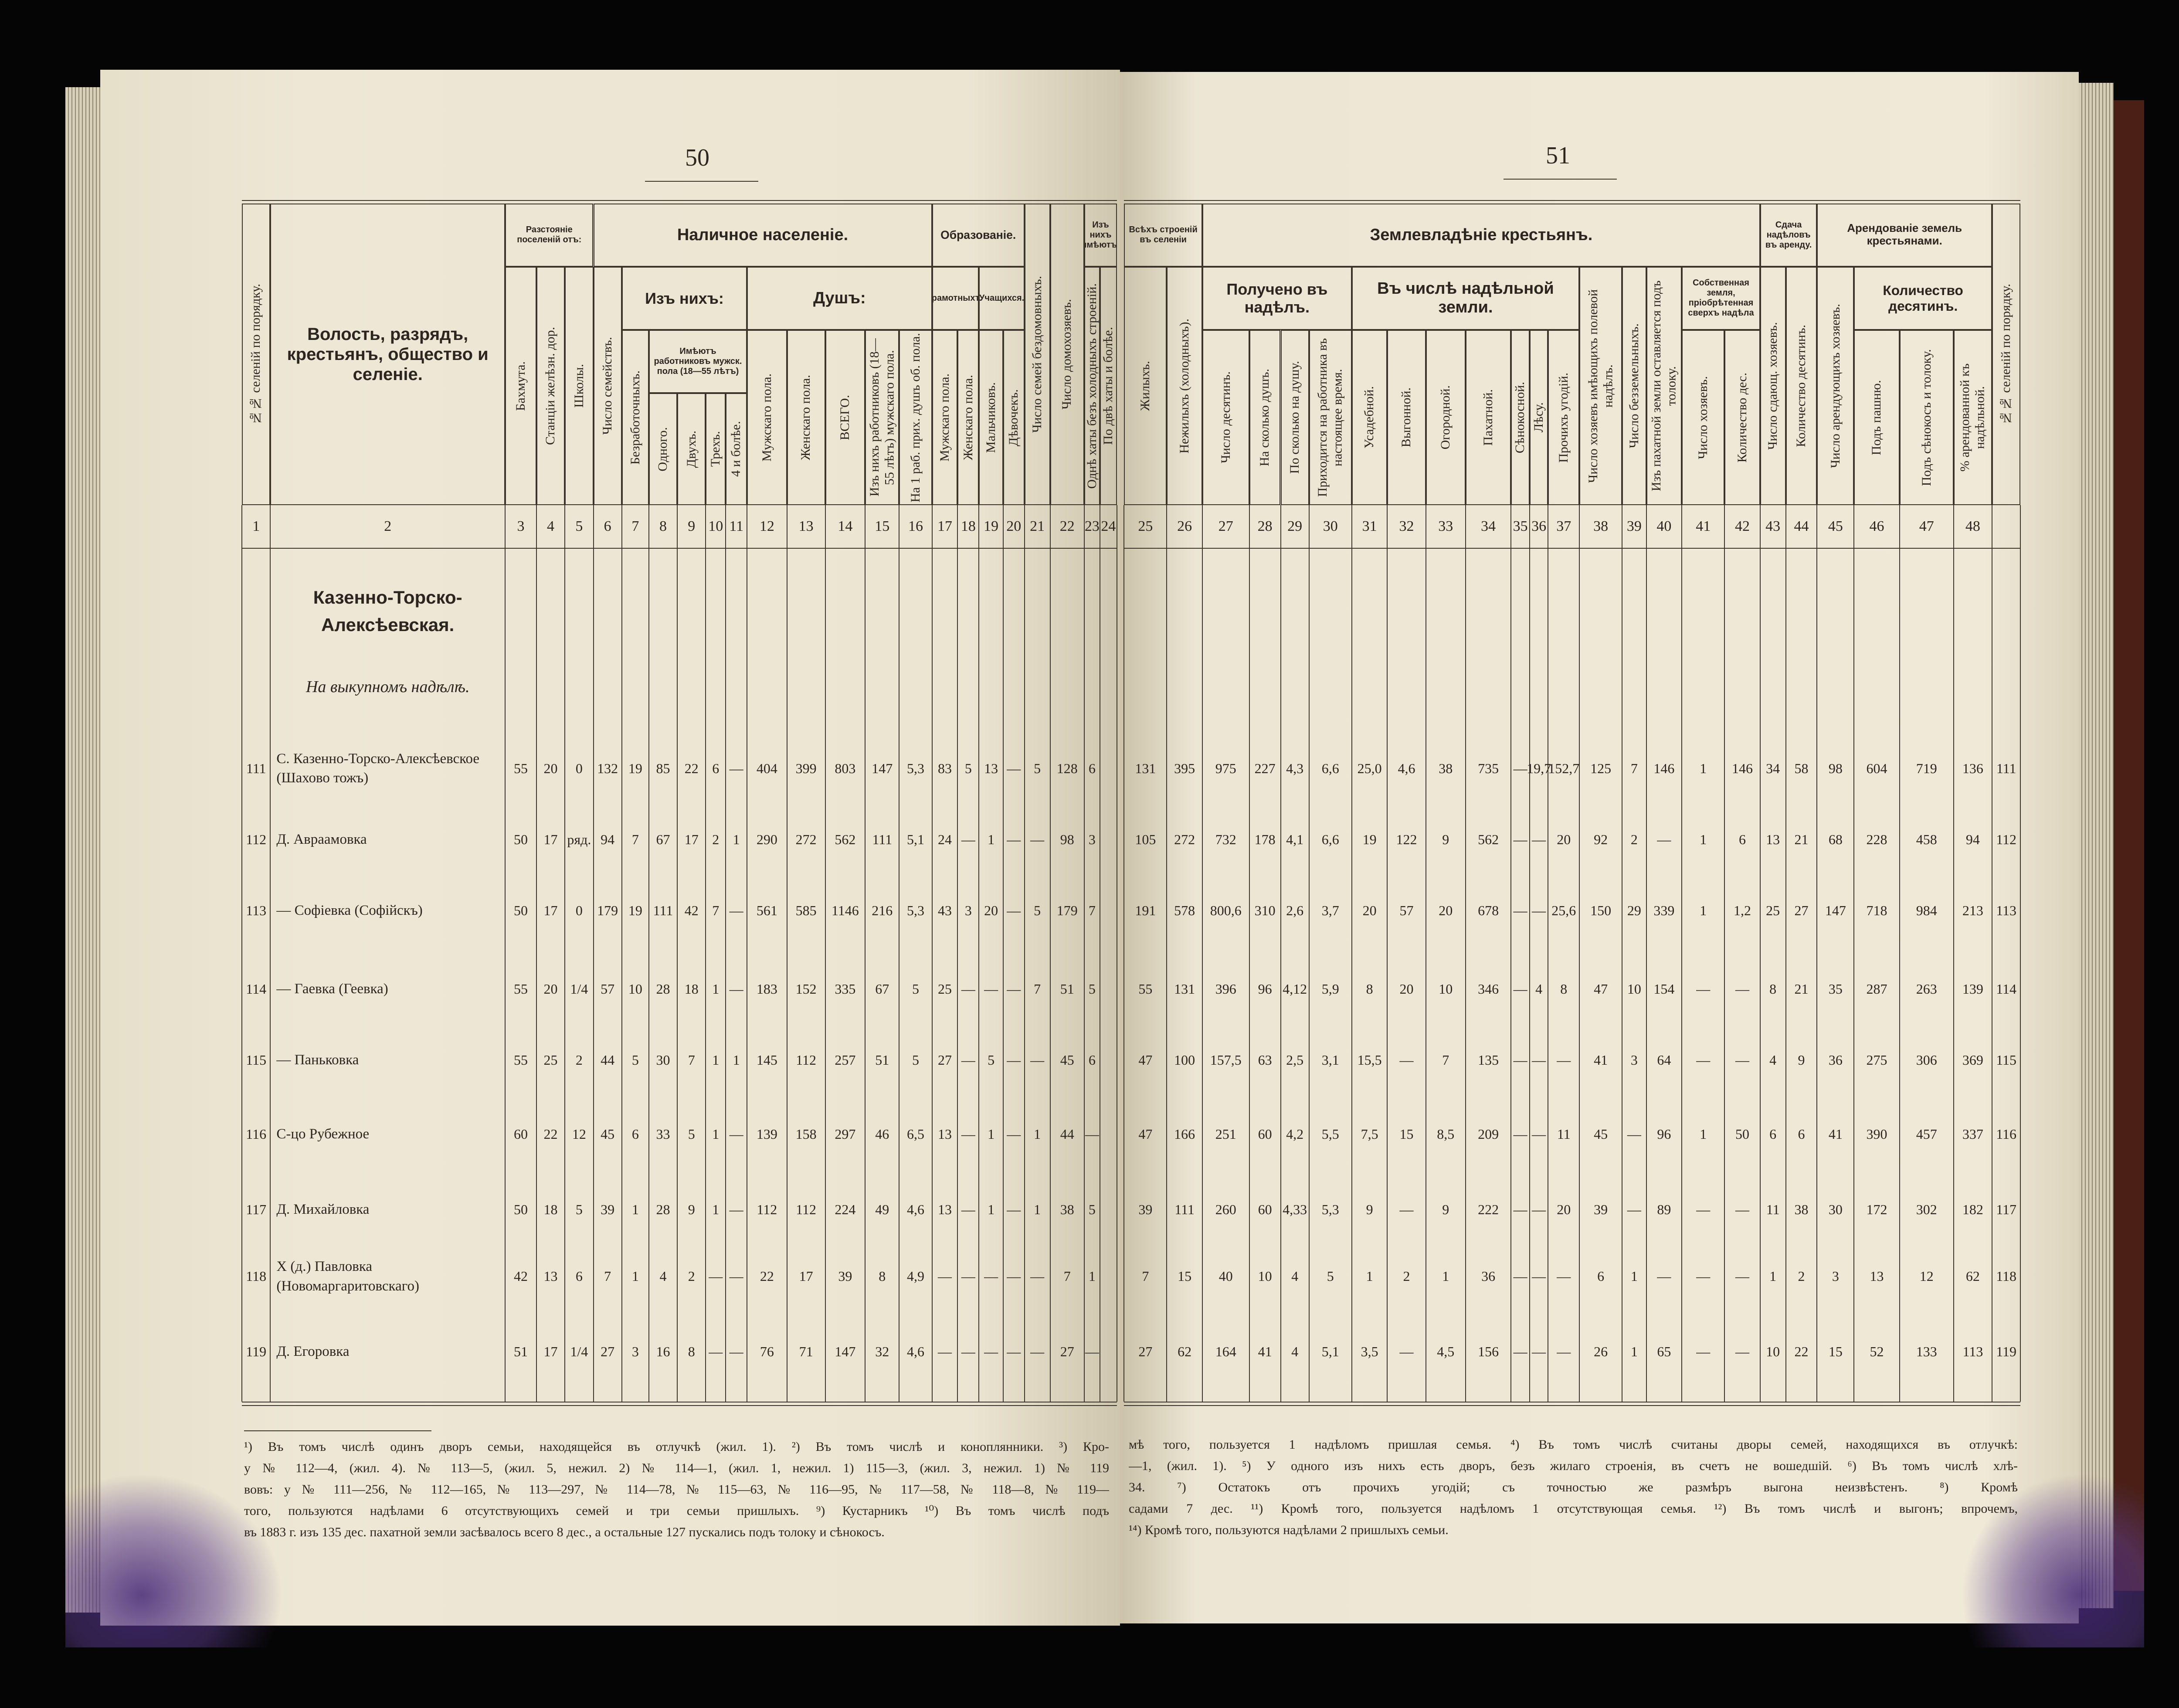 The image size is (2179, 1708). I want to click on data-cell: 150, so click(1601, 911).